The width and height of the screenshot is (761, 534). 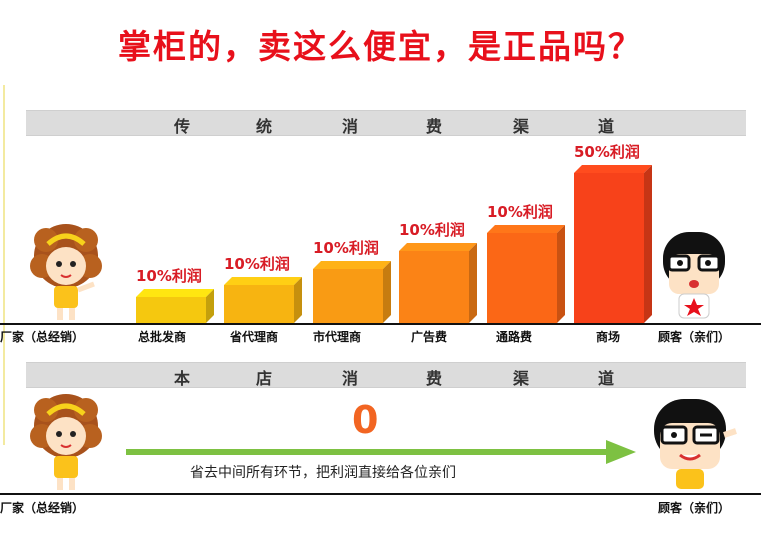 I want to click on store-channel-banner: 本 店 消 费 渠 道, so click(x=386, y=375).